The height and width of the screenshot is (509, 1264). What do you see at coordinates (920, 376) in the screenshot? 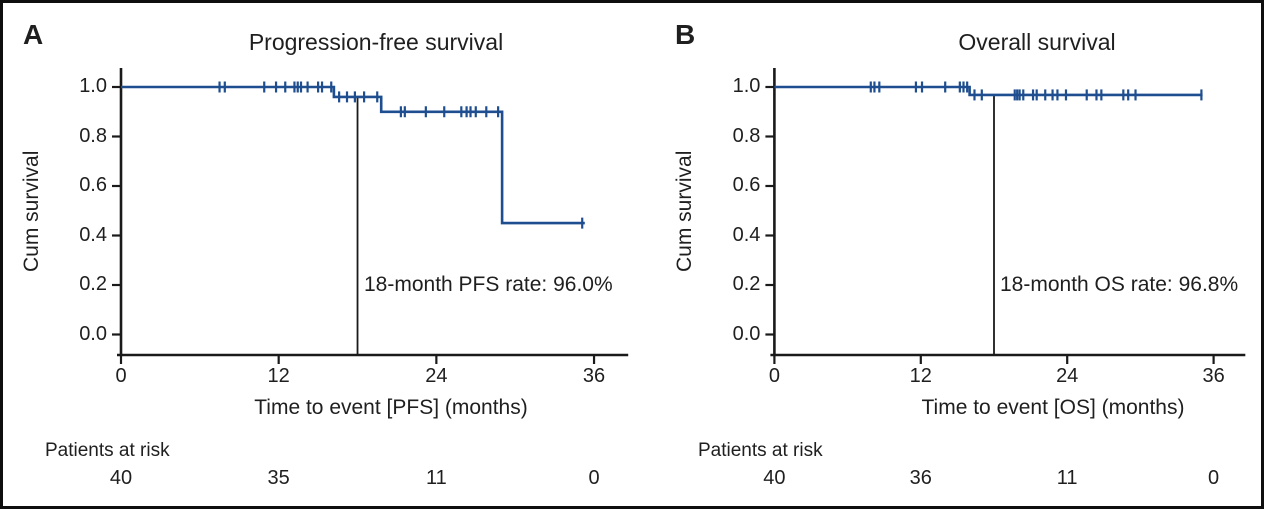
I see `panel-b-x-tick-label: 12` at bounding box center [920, 376].